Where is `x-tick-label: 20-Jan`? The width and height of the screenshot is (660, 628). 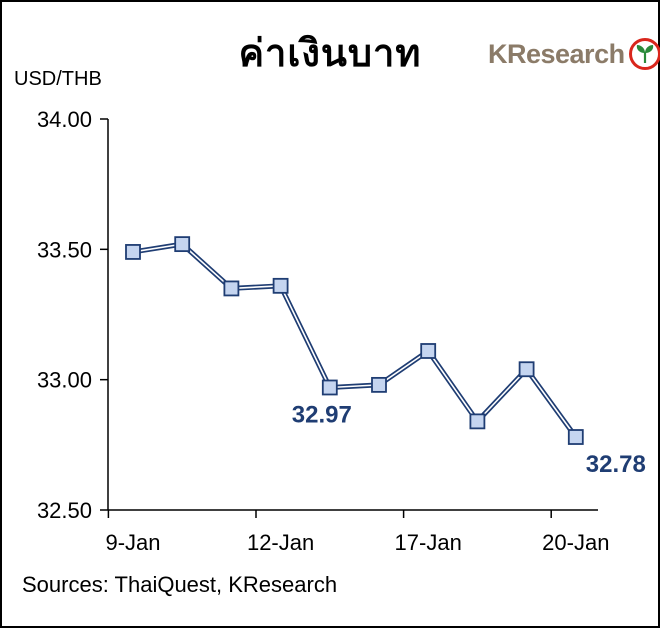 x-tick-label: 20-Jan is located at coordinates (575, 542).